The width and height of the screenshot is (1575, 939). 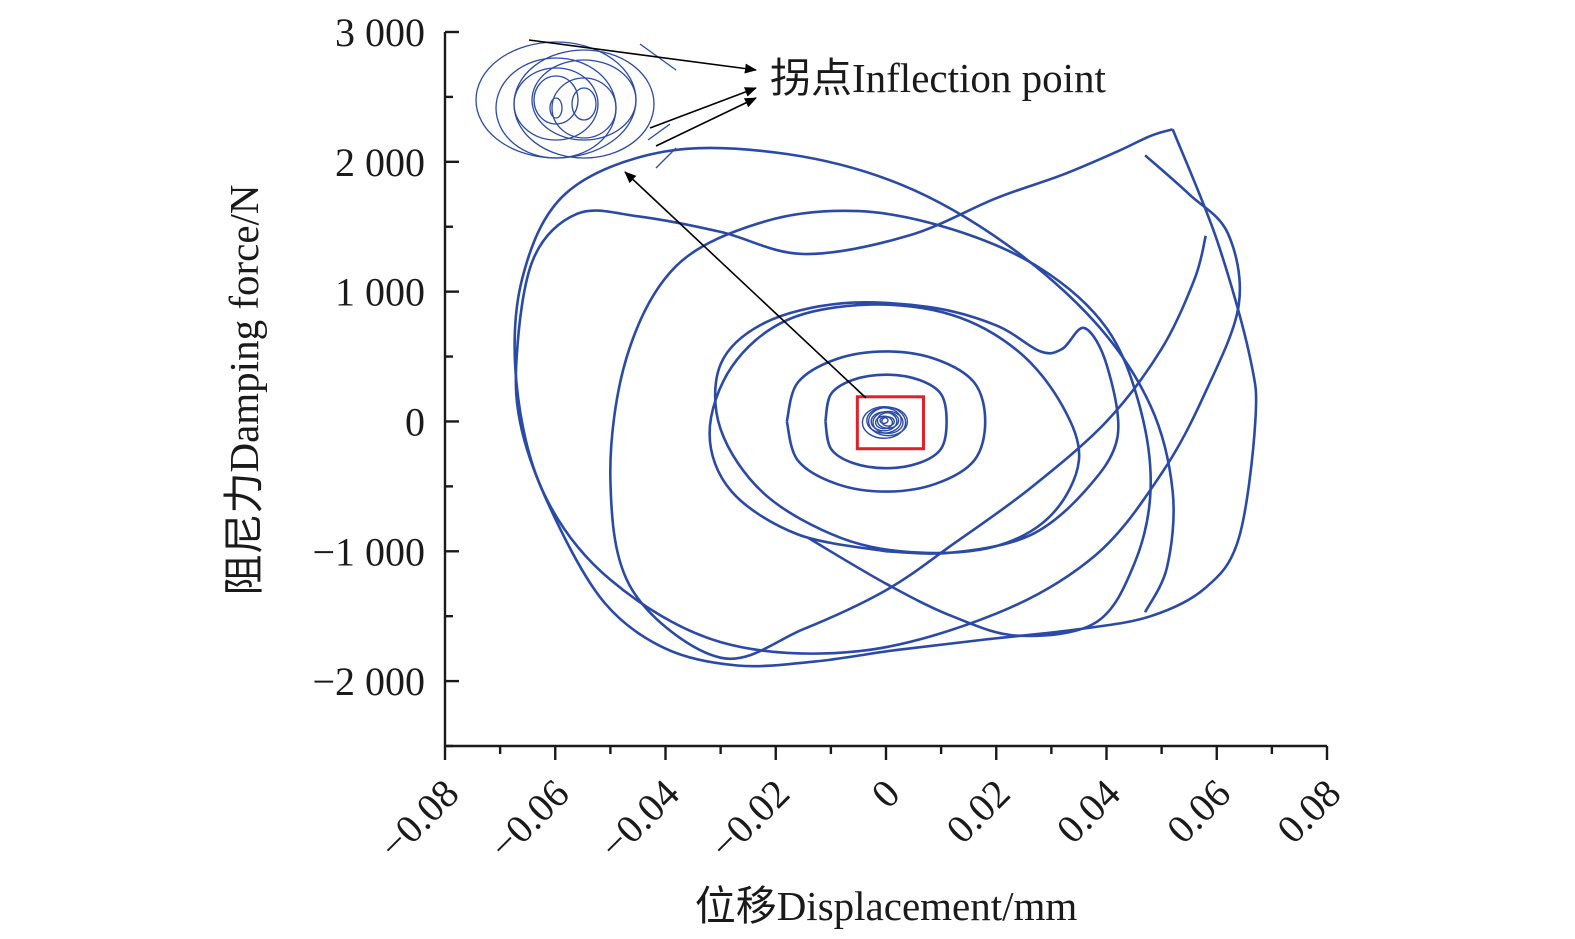 I want to click on inflection-point-label: 拐点Inflection point, so click(x=938, y=78).